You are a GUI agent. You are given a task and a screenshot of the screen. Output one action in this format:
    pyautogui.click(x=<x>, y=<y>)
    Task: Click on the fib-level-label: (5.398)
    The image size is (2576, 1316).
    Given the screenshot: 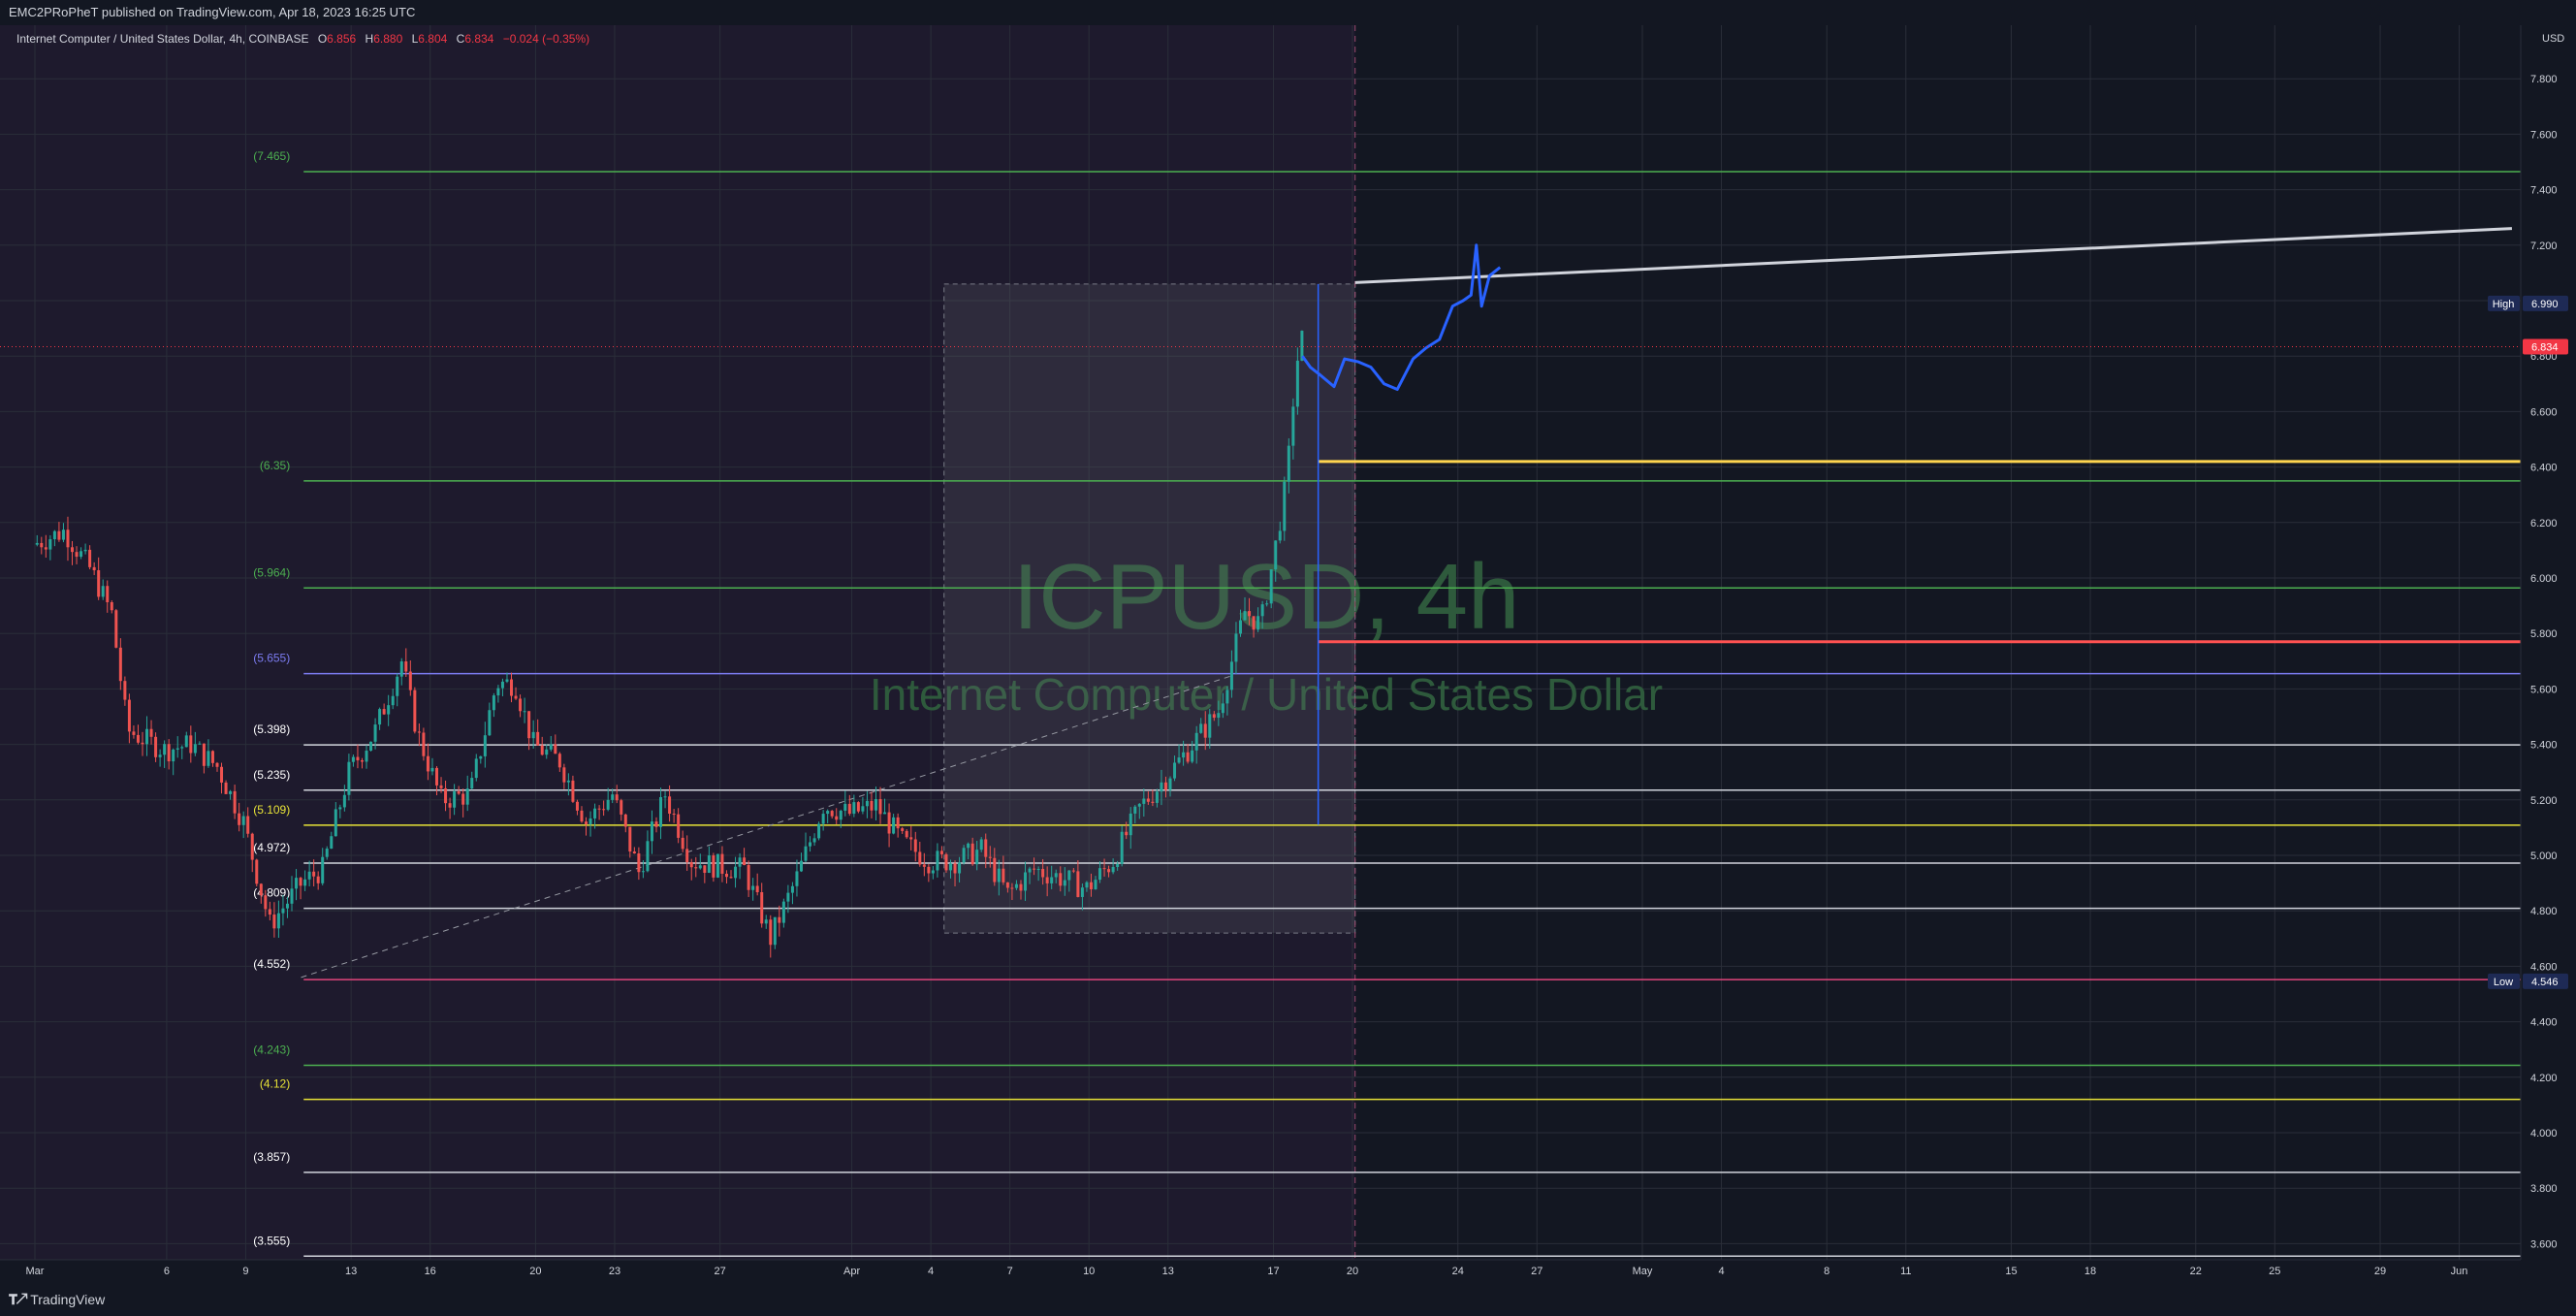 What is the action you would take?
    pyautogui.click(x=271, y=729)
    